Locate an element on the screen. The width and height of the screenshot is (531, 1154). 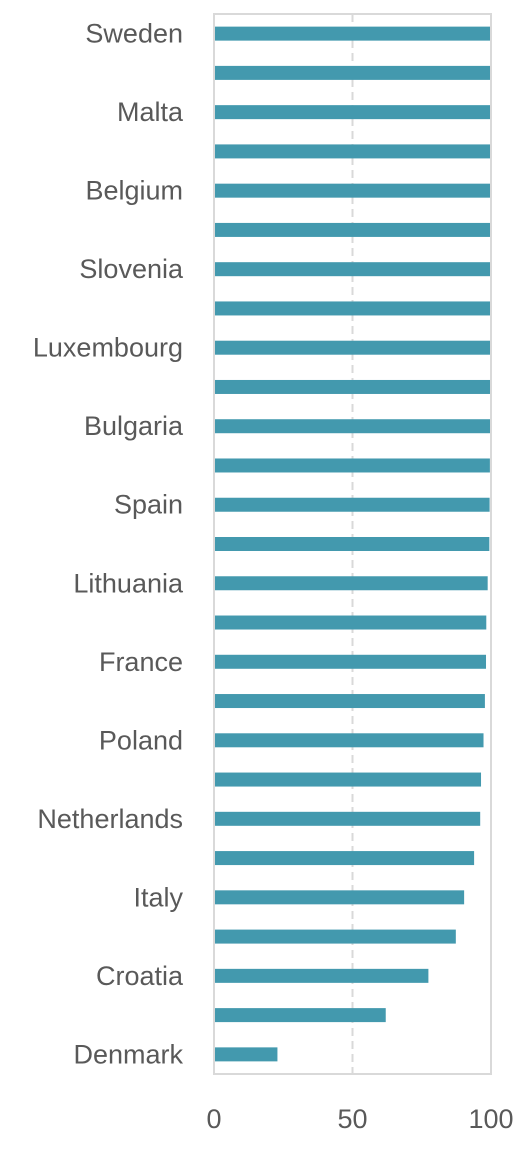
category-label-denmark: Denmark is located at coordinates (128, 1054).